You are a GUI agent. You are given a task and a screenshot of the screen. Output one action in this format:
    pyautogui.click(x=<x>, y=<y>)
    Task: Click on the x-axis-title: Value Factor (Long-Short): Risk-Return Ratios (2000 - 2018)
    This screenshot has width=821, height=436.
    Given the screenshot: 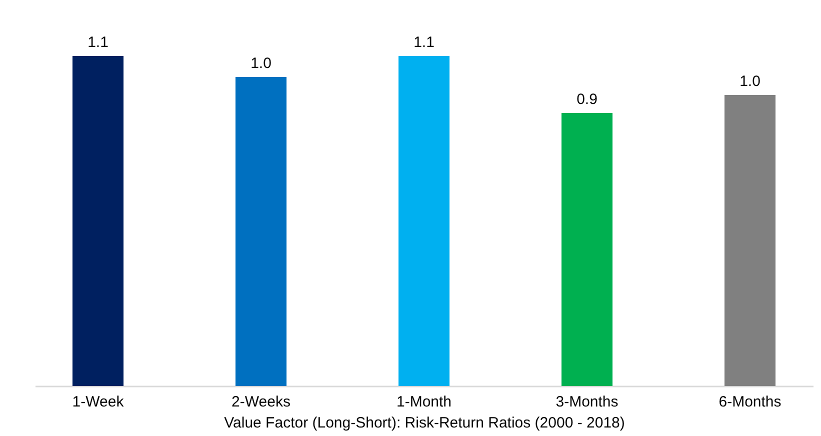 What is the action you would take?
    pyautogui.click(x=424, y=423)
    